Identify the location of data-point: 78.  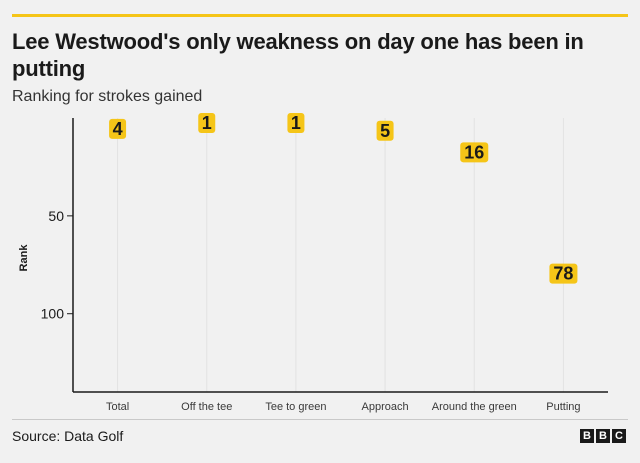
(563, 273).